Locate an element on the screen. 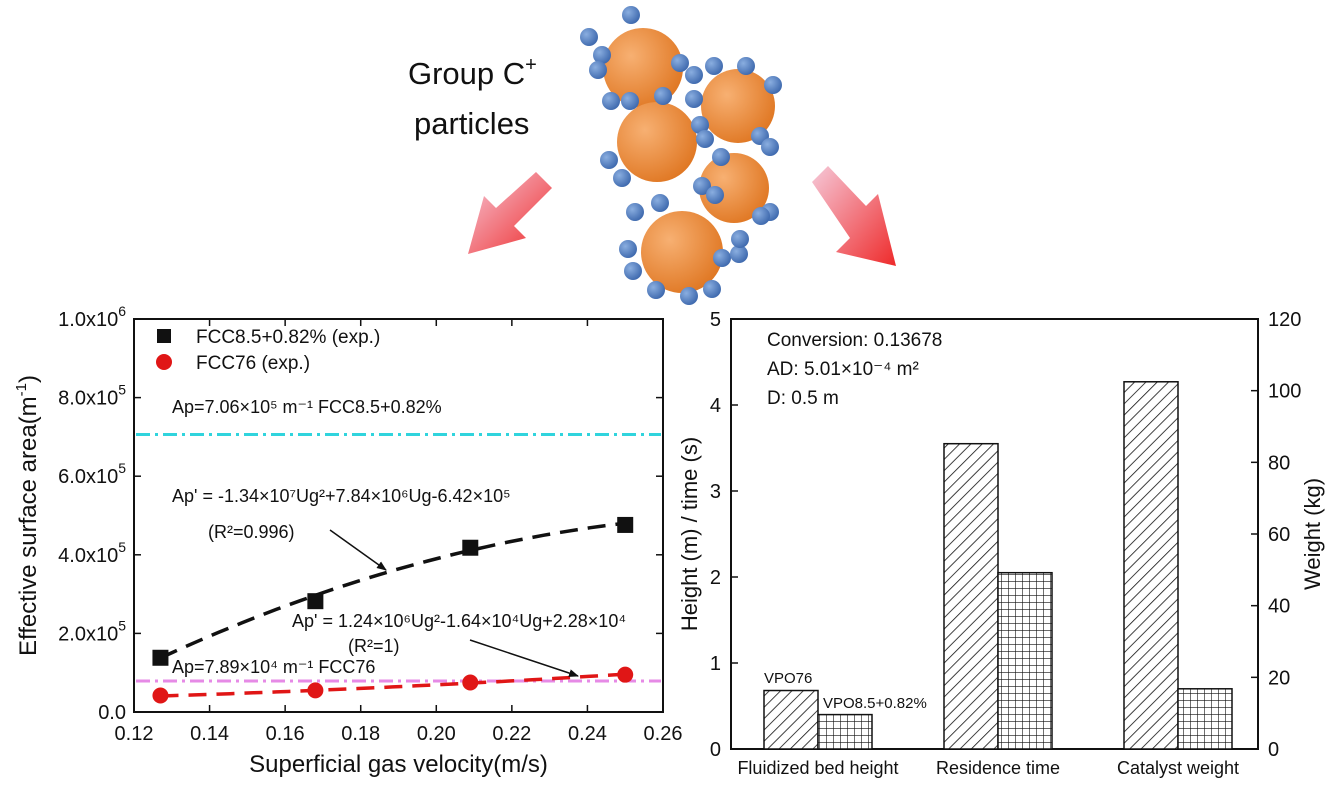 The width and height of the screenshot is (1333, 788). particle-cluster-illustration is located at coordinates (681, 155).